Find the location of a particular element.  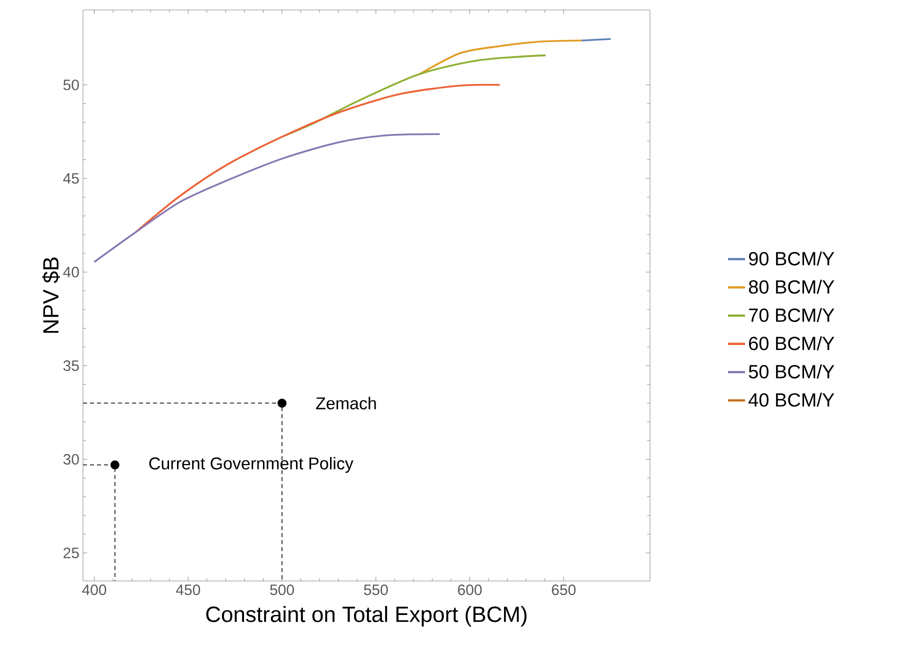

legend-label: 70 BCM/Y is located at coordinates (791, 315).